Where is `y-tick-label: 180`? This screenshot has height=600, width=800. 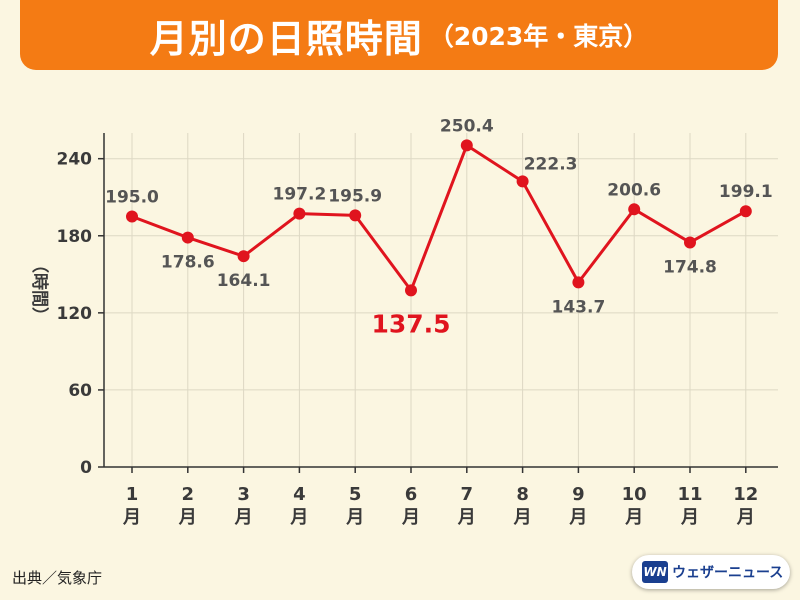 y-tick-label: 180 is located at coordinates (75, 237).